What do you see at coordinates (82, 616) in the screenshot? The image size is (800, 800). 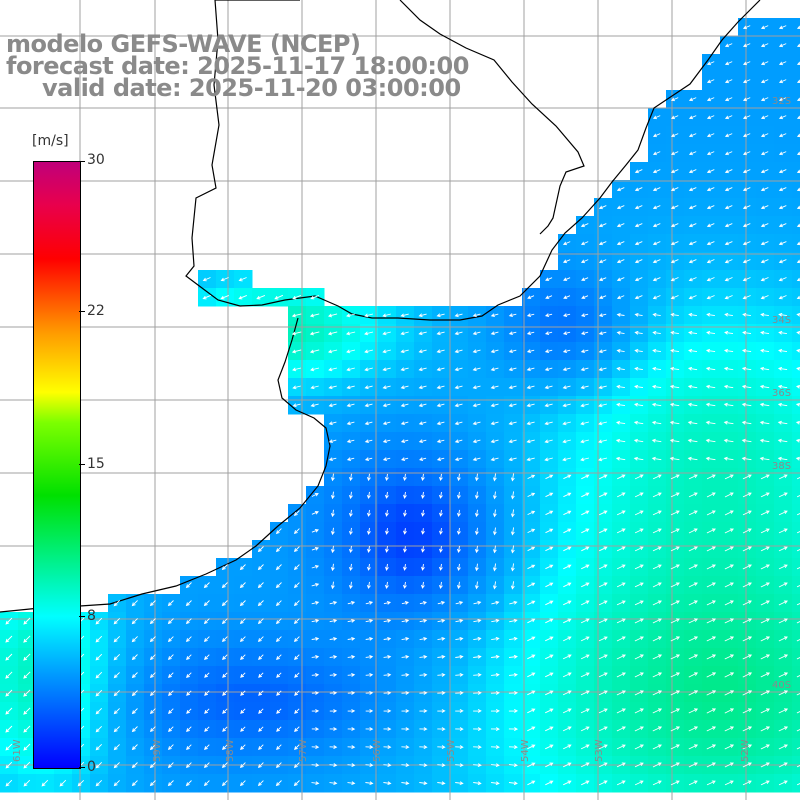 I see `colorbar-tick-mark` at bounding box center [82, 616].